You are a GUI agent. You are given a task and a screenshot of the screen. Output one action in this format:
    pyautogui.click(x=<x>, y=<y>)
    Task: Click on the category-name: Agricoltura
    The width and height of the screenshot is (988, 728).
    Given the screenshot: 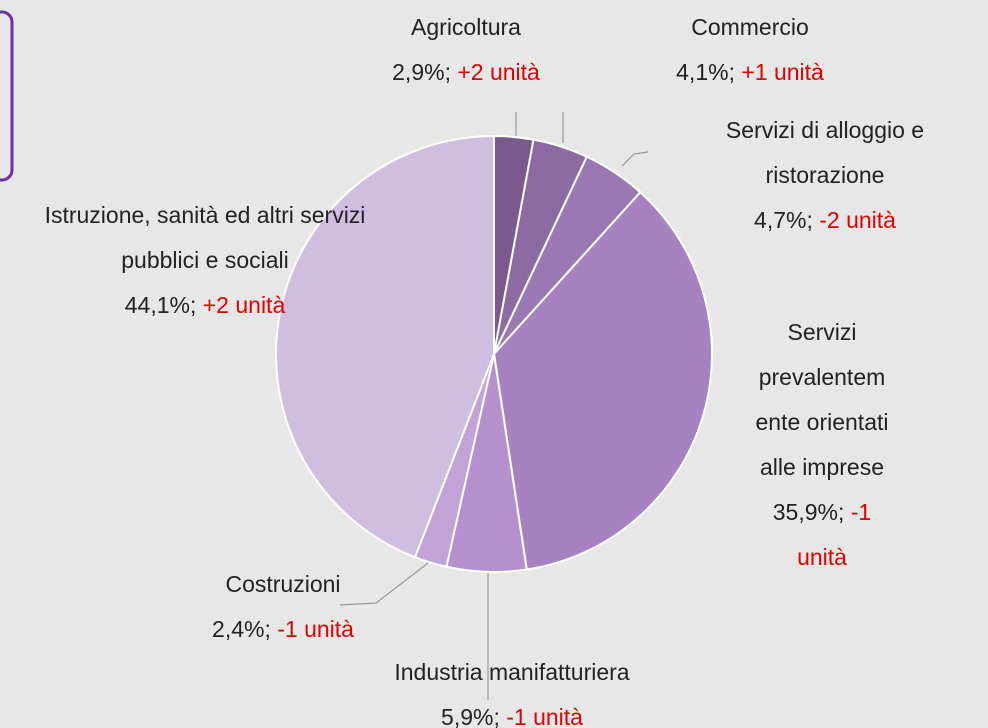 What is the action you would take?
    pyautogui.click(x=466, y=27)
    